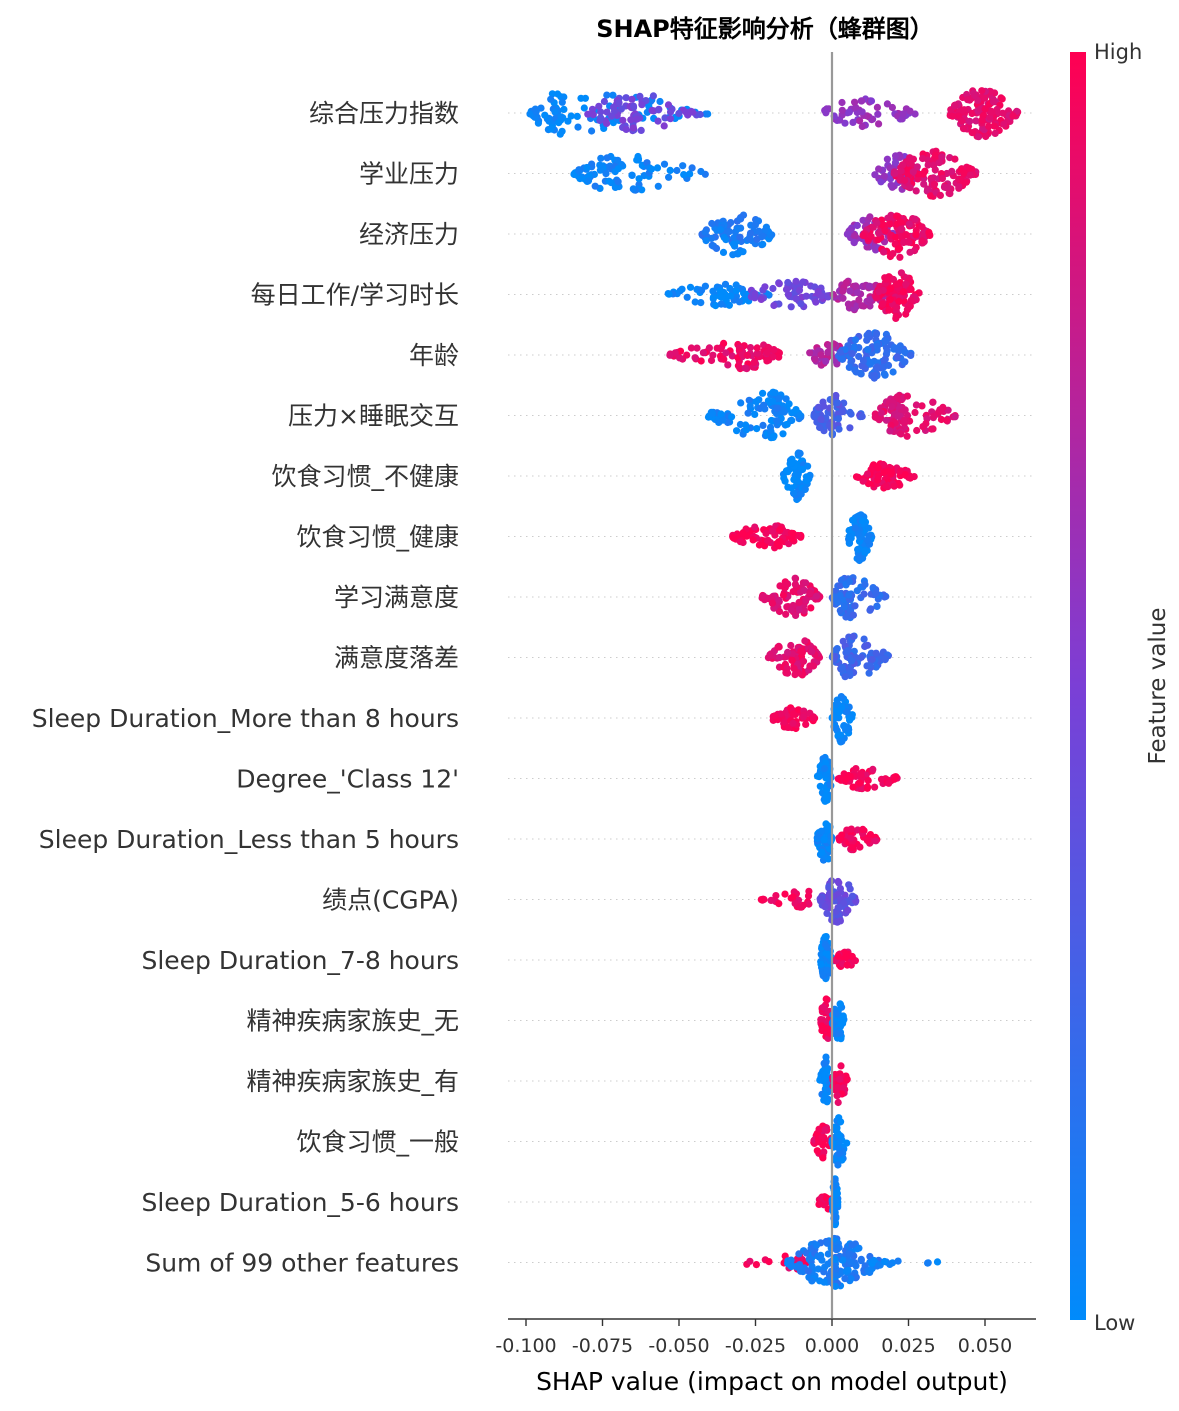  I want to click on feature-label: 饮食习惯_一般, so click(377, 1142).